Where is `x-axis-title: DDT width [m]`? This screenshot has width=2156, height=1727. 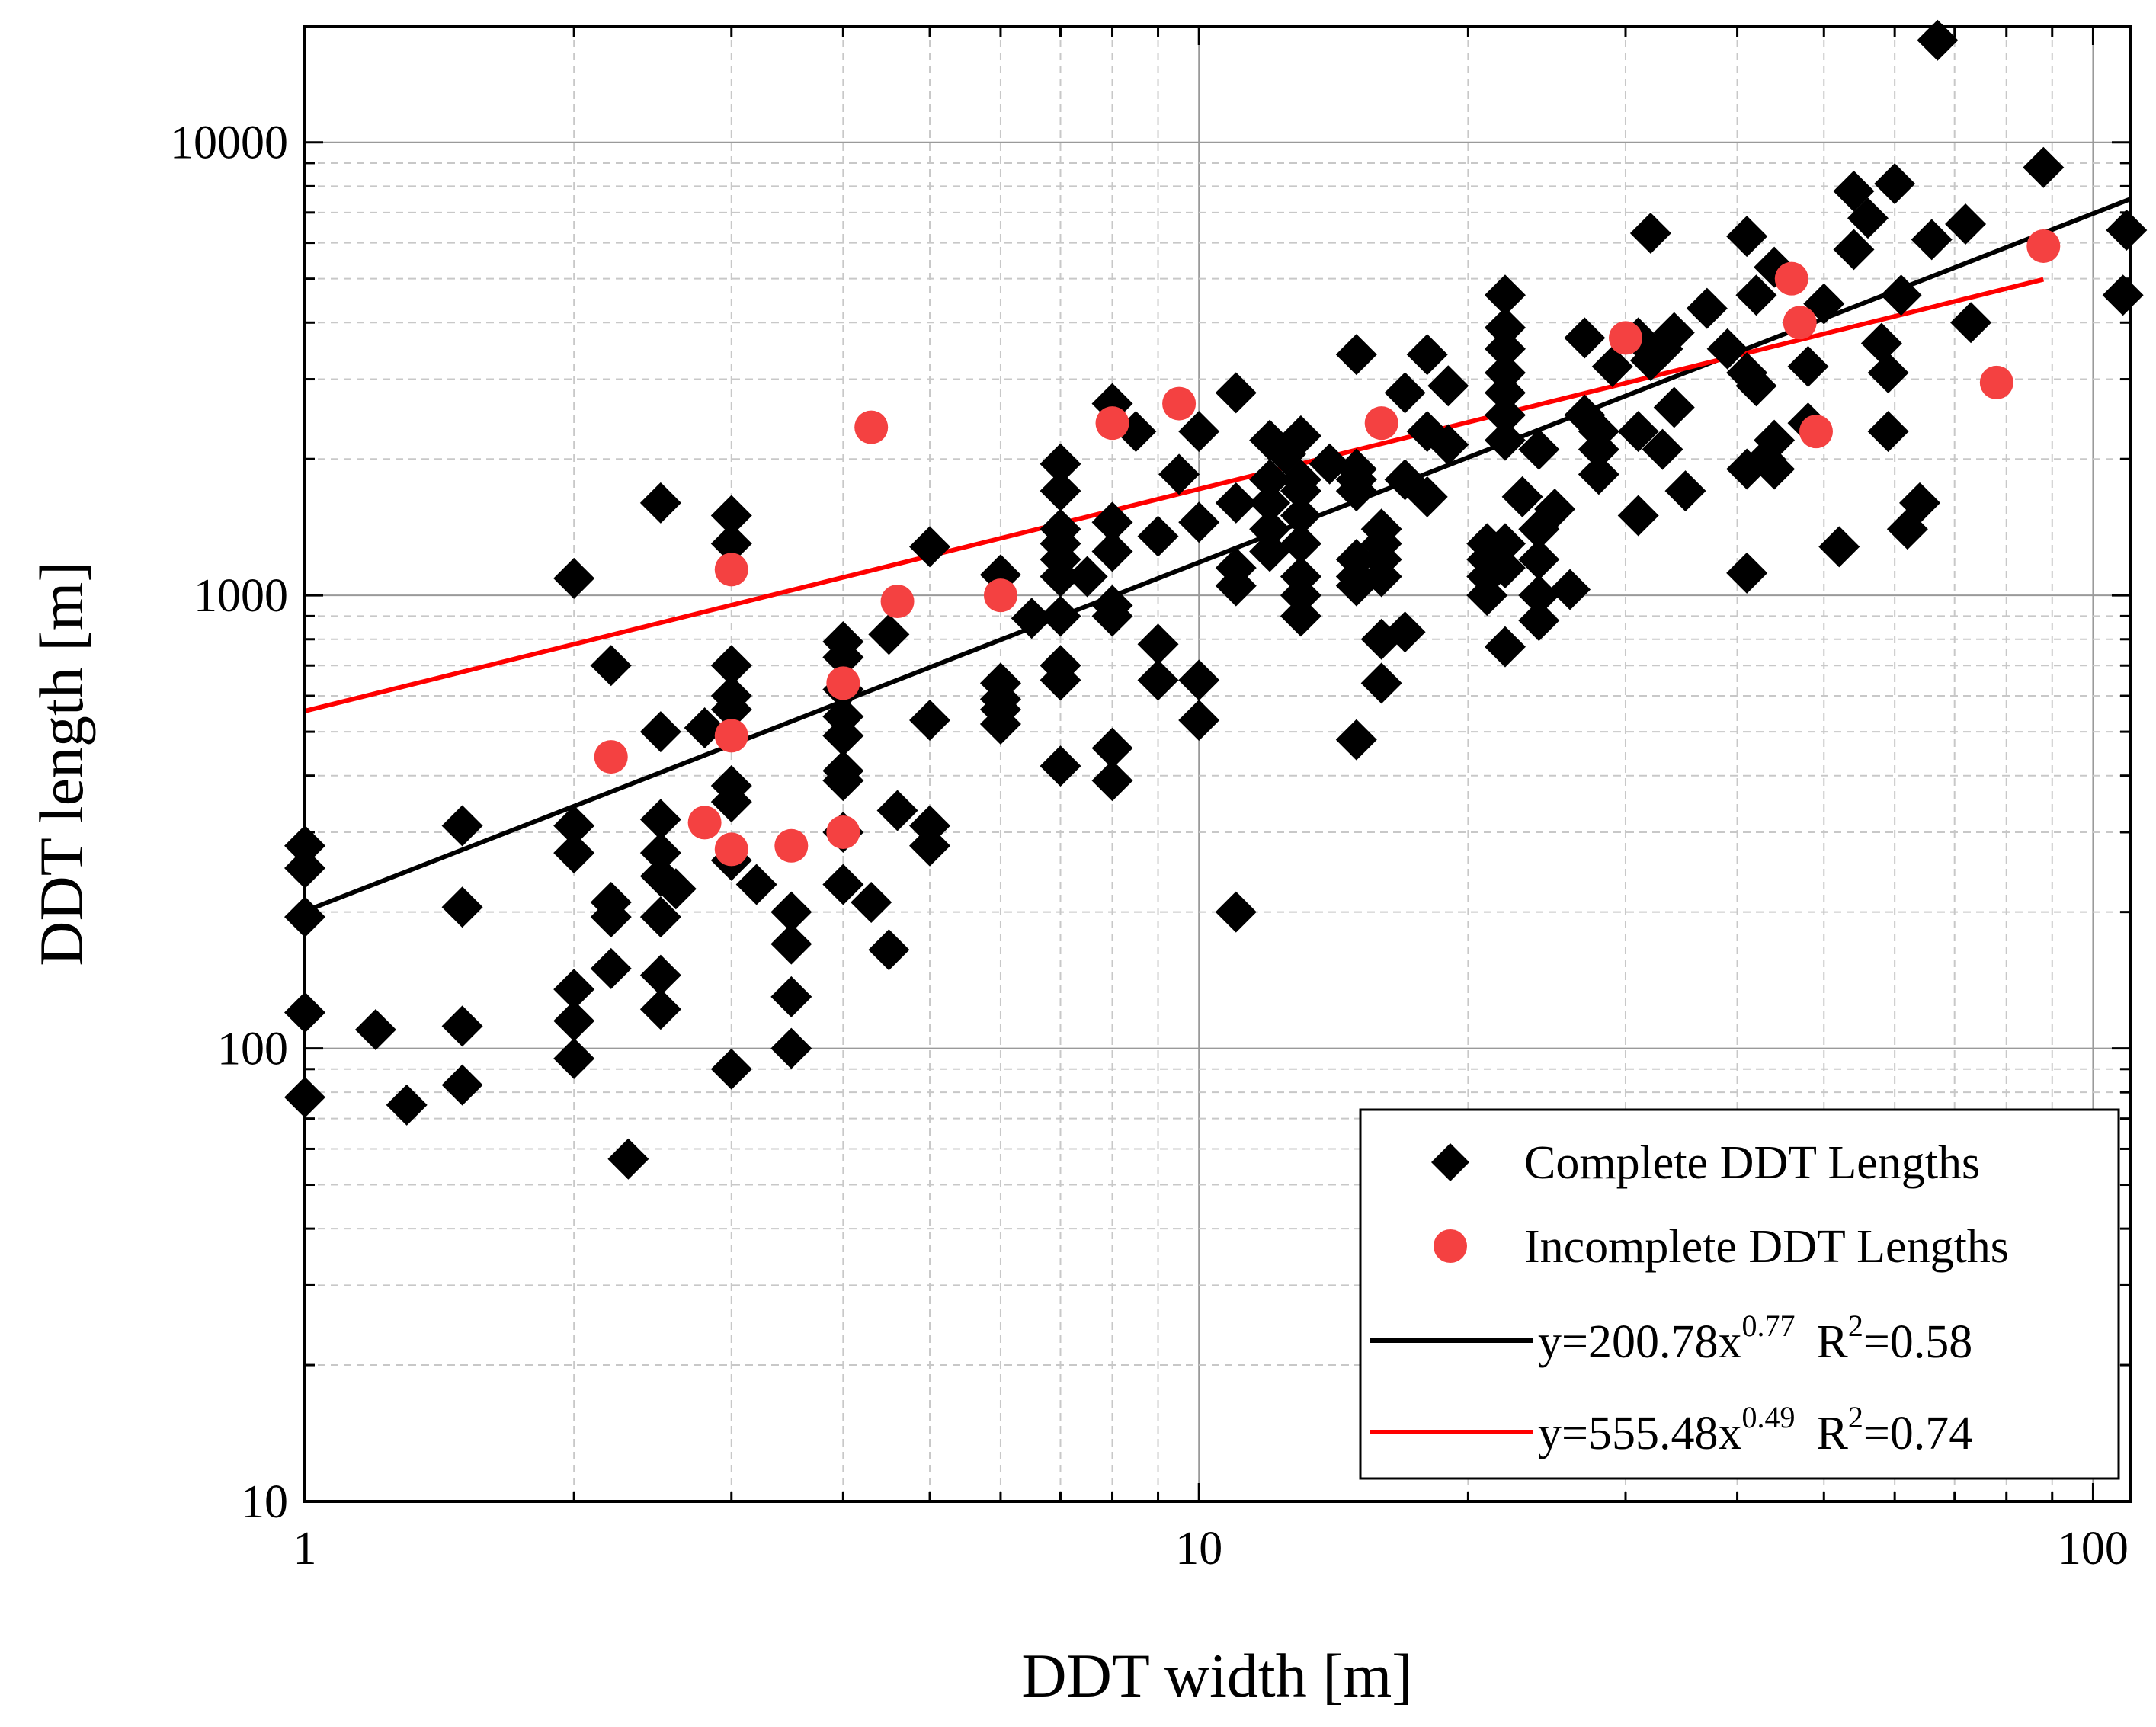 x-axis-title: DDT width [m] is located at coordinates (1216, 1675).